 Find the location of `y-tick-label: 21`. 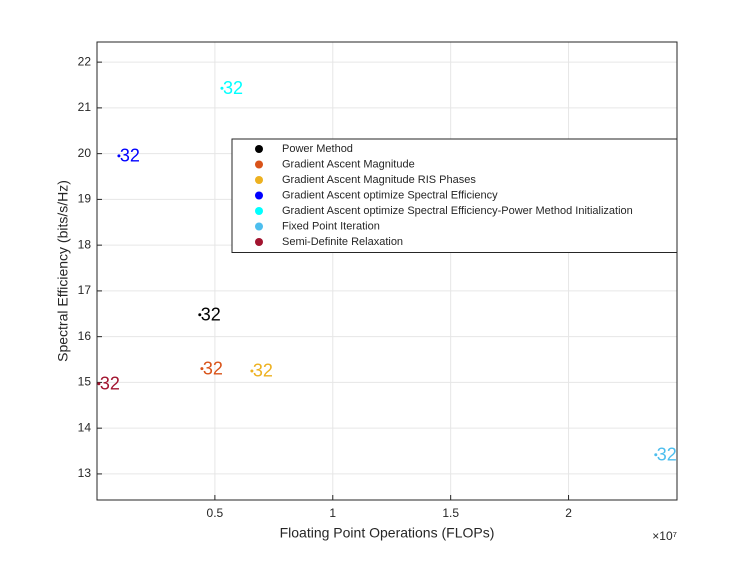

y-tick-label: 21 is located at coordinates (85, 107).